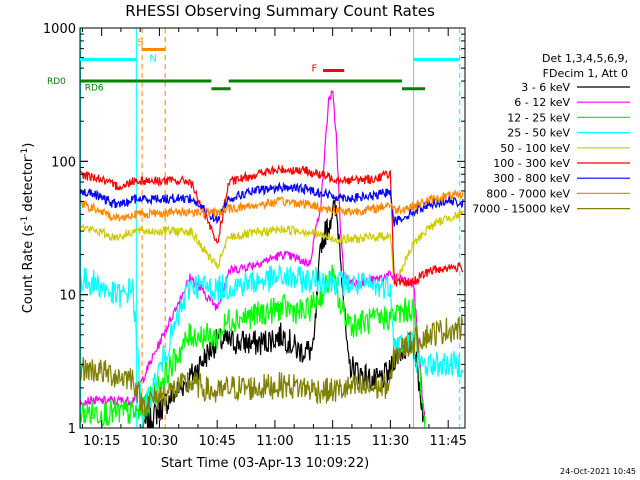 This screenshot has width=640, height=480. Describe the element at coordinates (538, 117) in the screenshot. I see `legend-label: 12 - 25 keV` at that location.